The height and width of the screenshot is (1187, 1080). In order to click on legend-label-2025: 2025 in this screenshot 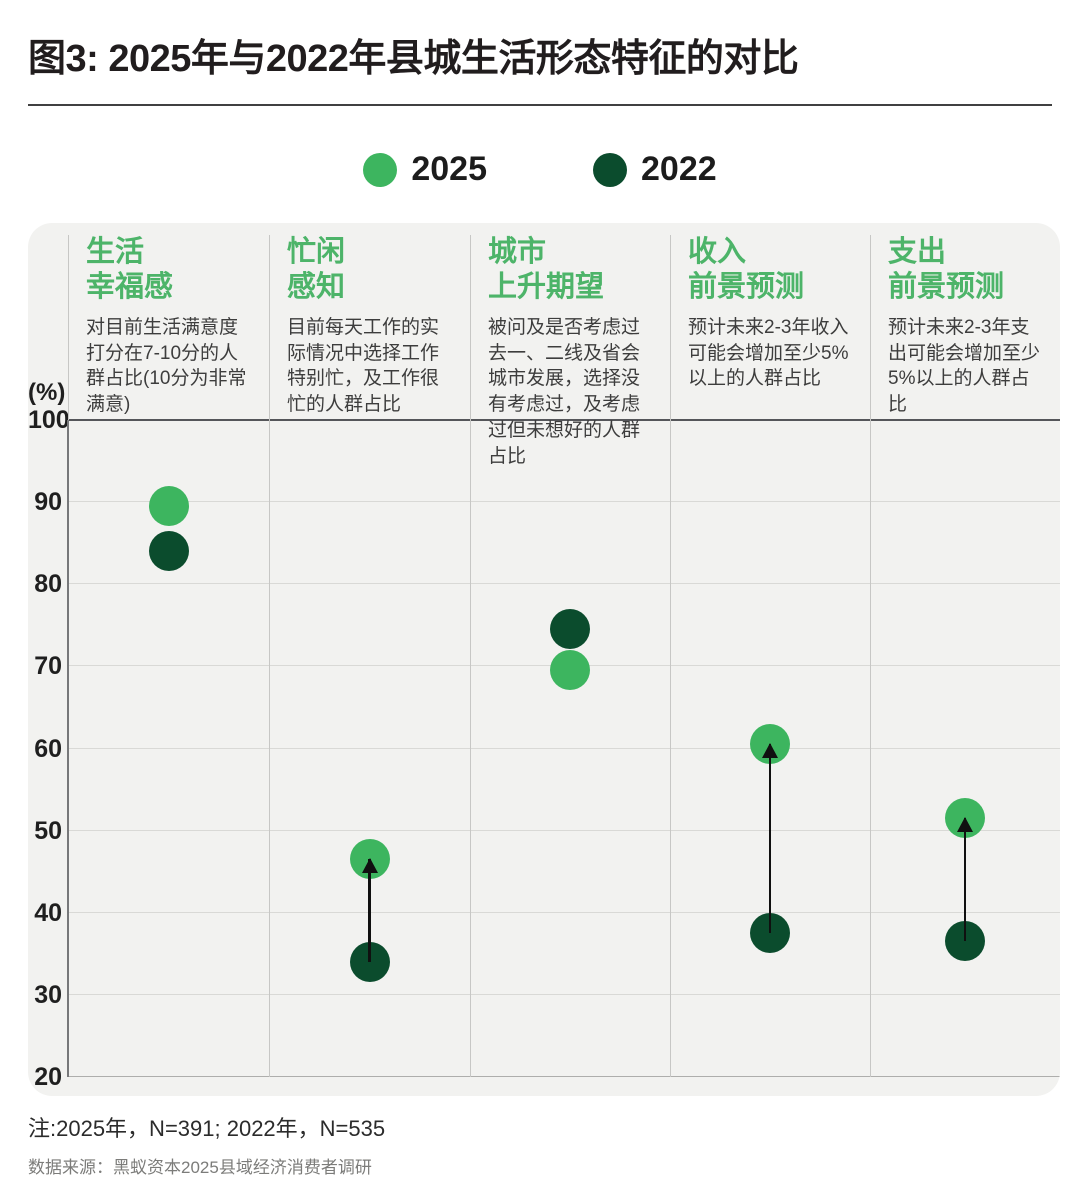, I will do `click(449, 169)`.